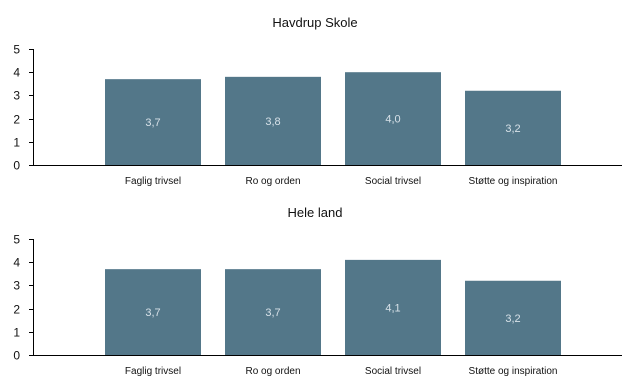 The width and height of the screenshot is (625, 377). What do you see at coordinates (314, 22) in the screenshot?
I see `chart-title: Havdrup Skole` at bounding box center [314, 22].